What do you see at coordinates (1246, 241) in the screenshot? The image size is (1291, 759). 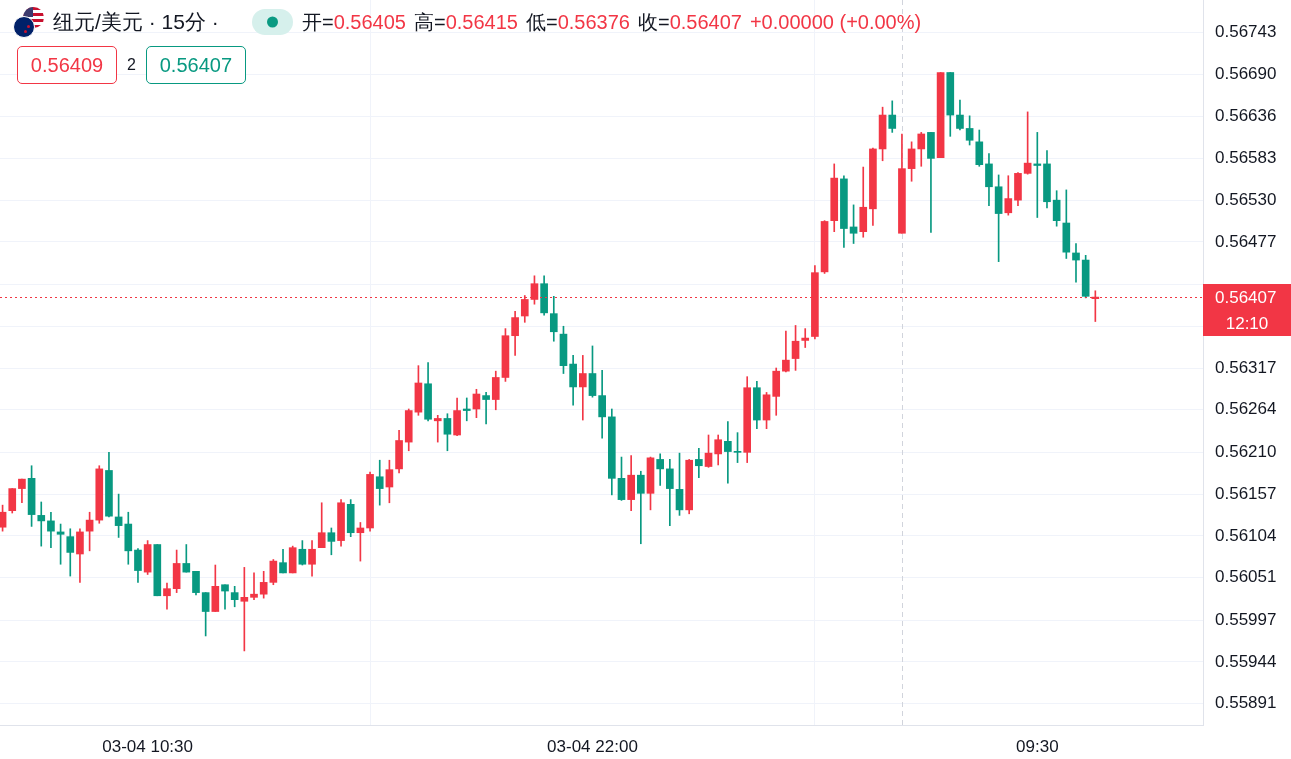 I see `y-tick-label: 0.56477` at bounding box center [1246, 241].